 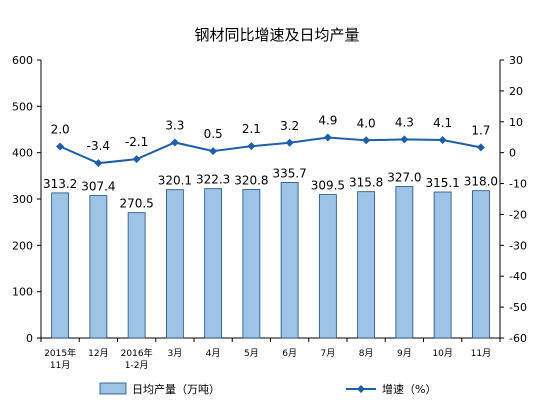 What do you see at coordinates (481, 353) in the screenshot?
I see `x-tick-label: 11月` at bounding box center [481, 353].